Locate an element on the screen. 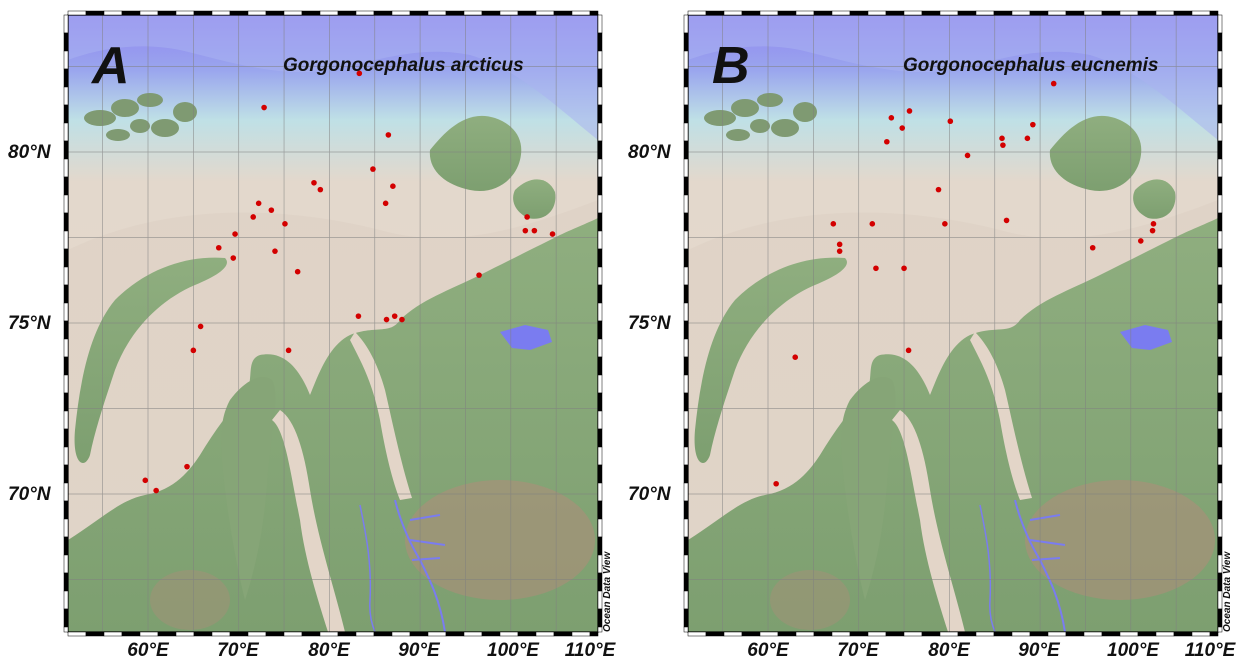 The image size is (1240, 664). yenisei-gulf is located at coordinates (1001, 416).